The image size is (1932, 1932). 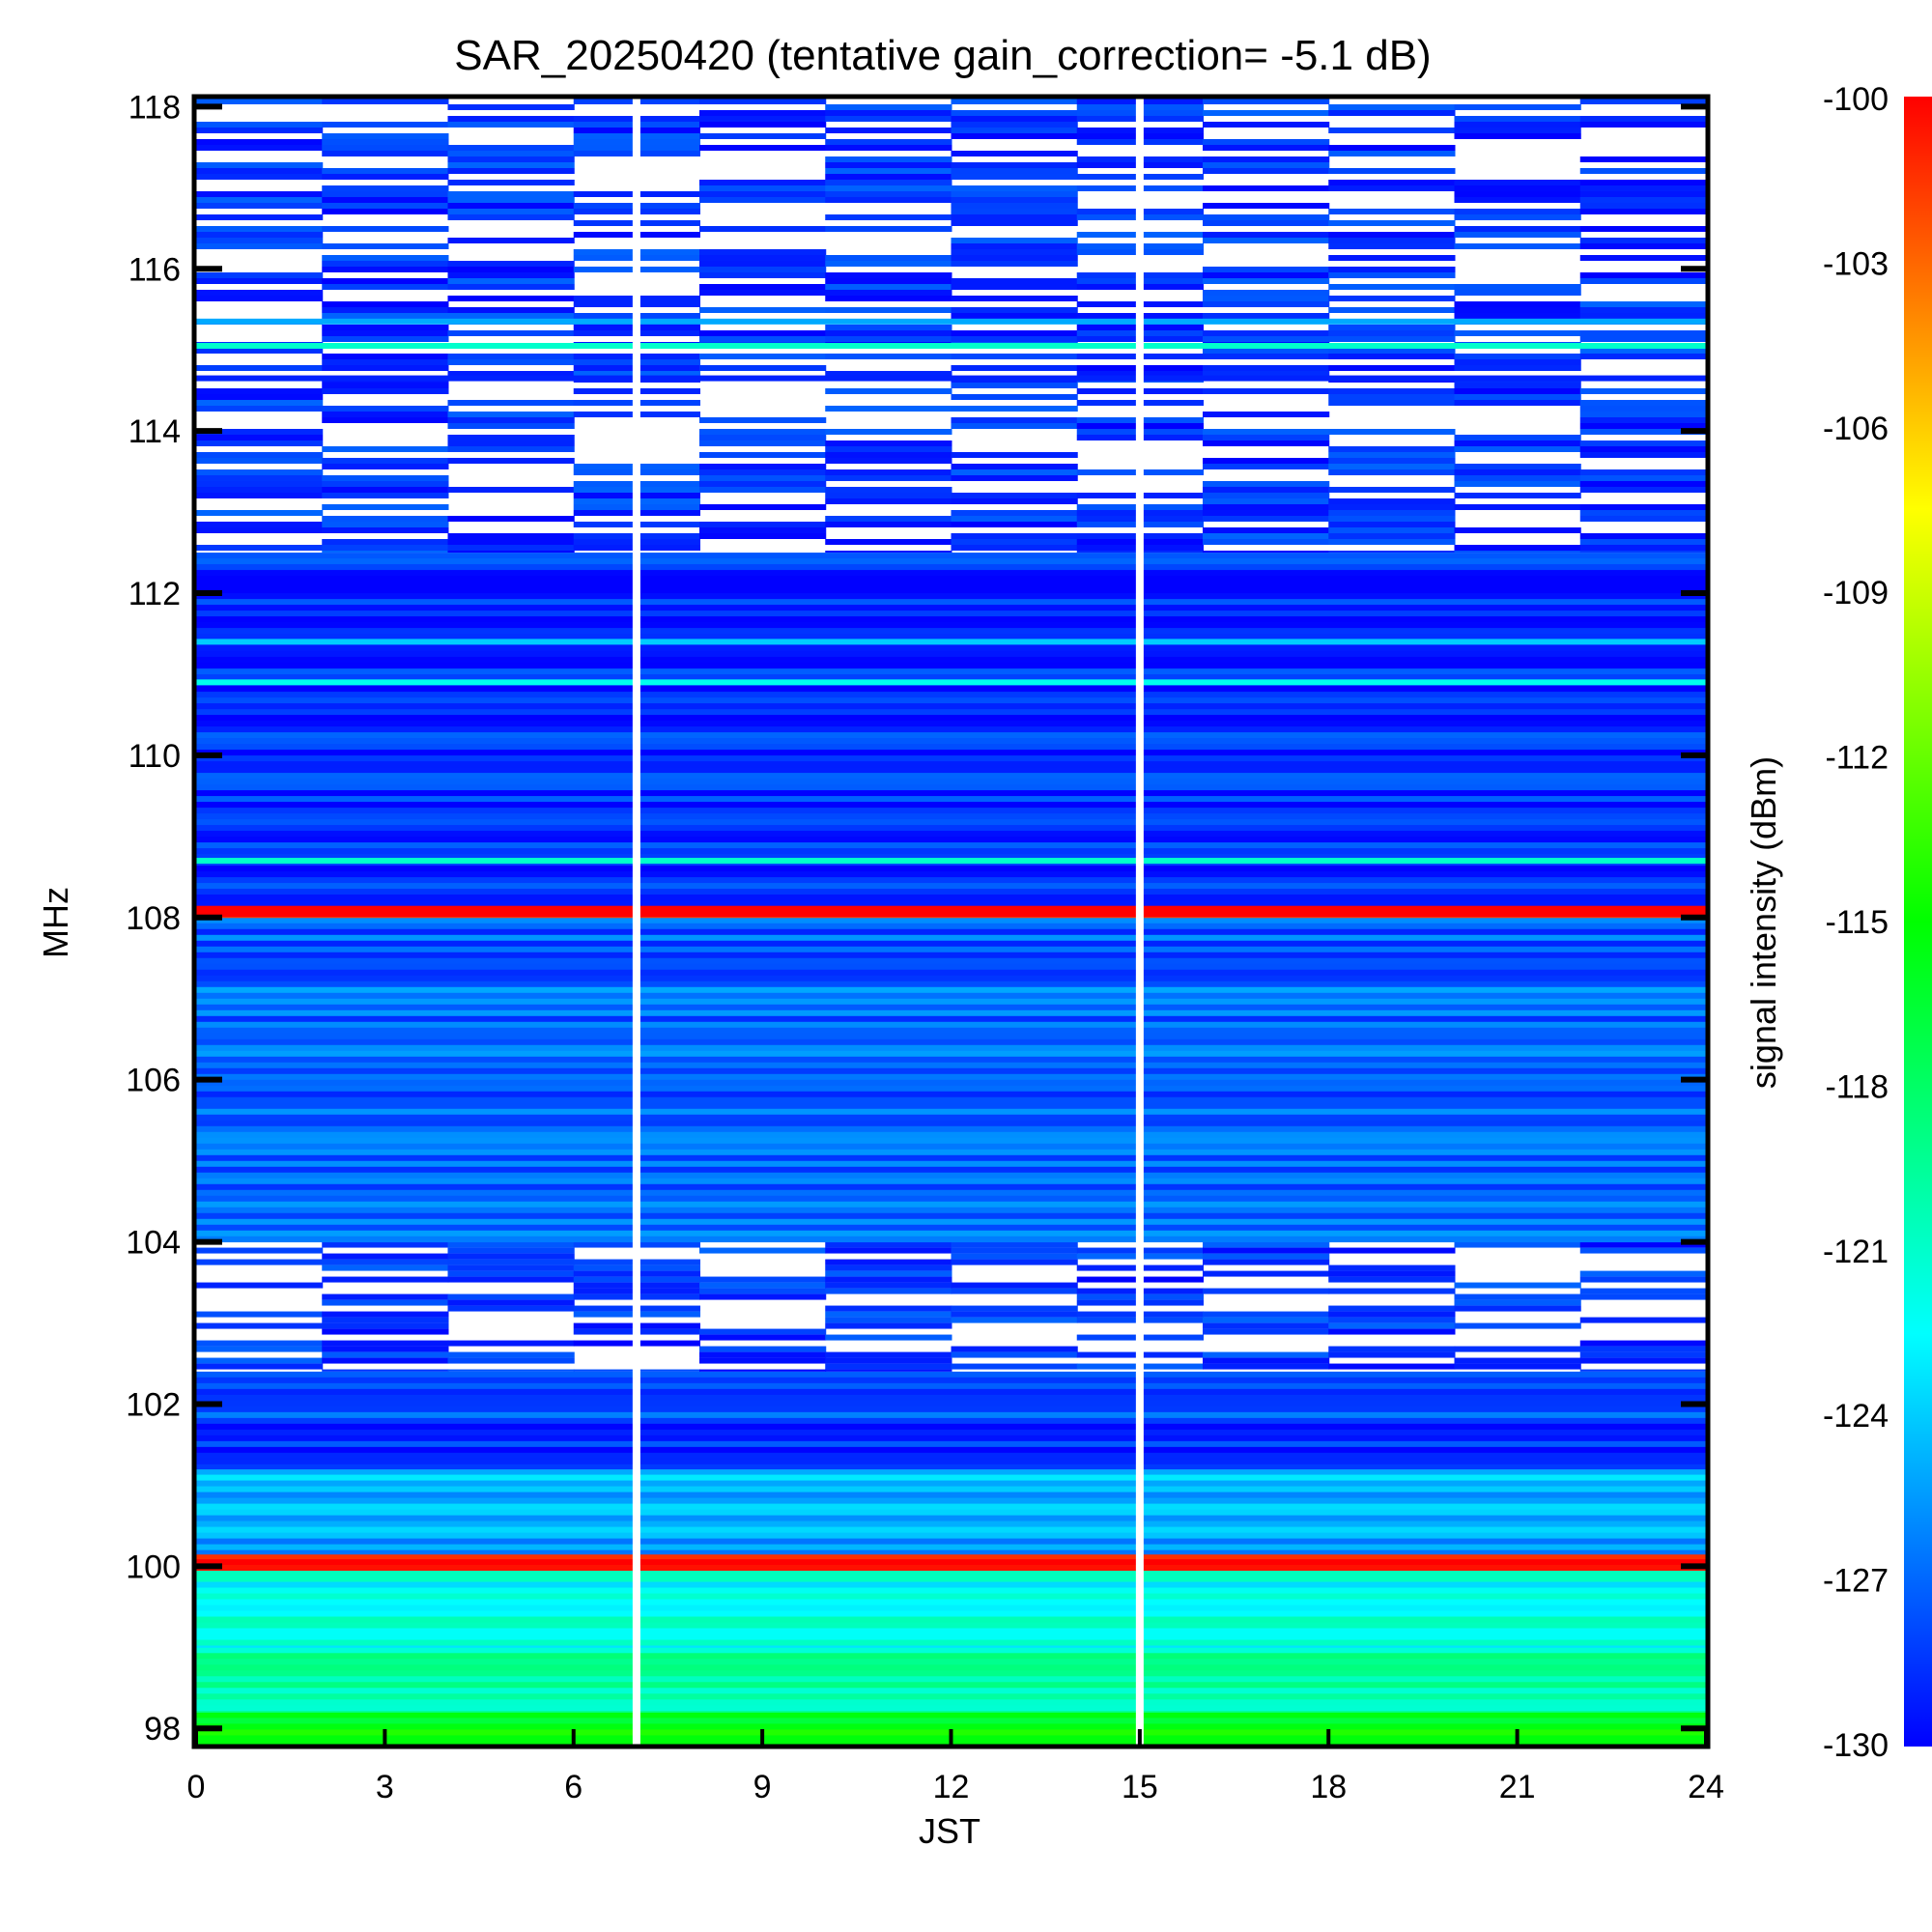 I want to click on y-tick-label: 110, so click(x=154, y=756).